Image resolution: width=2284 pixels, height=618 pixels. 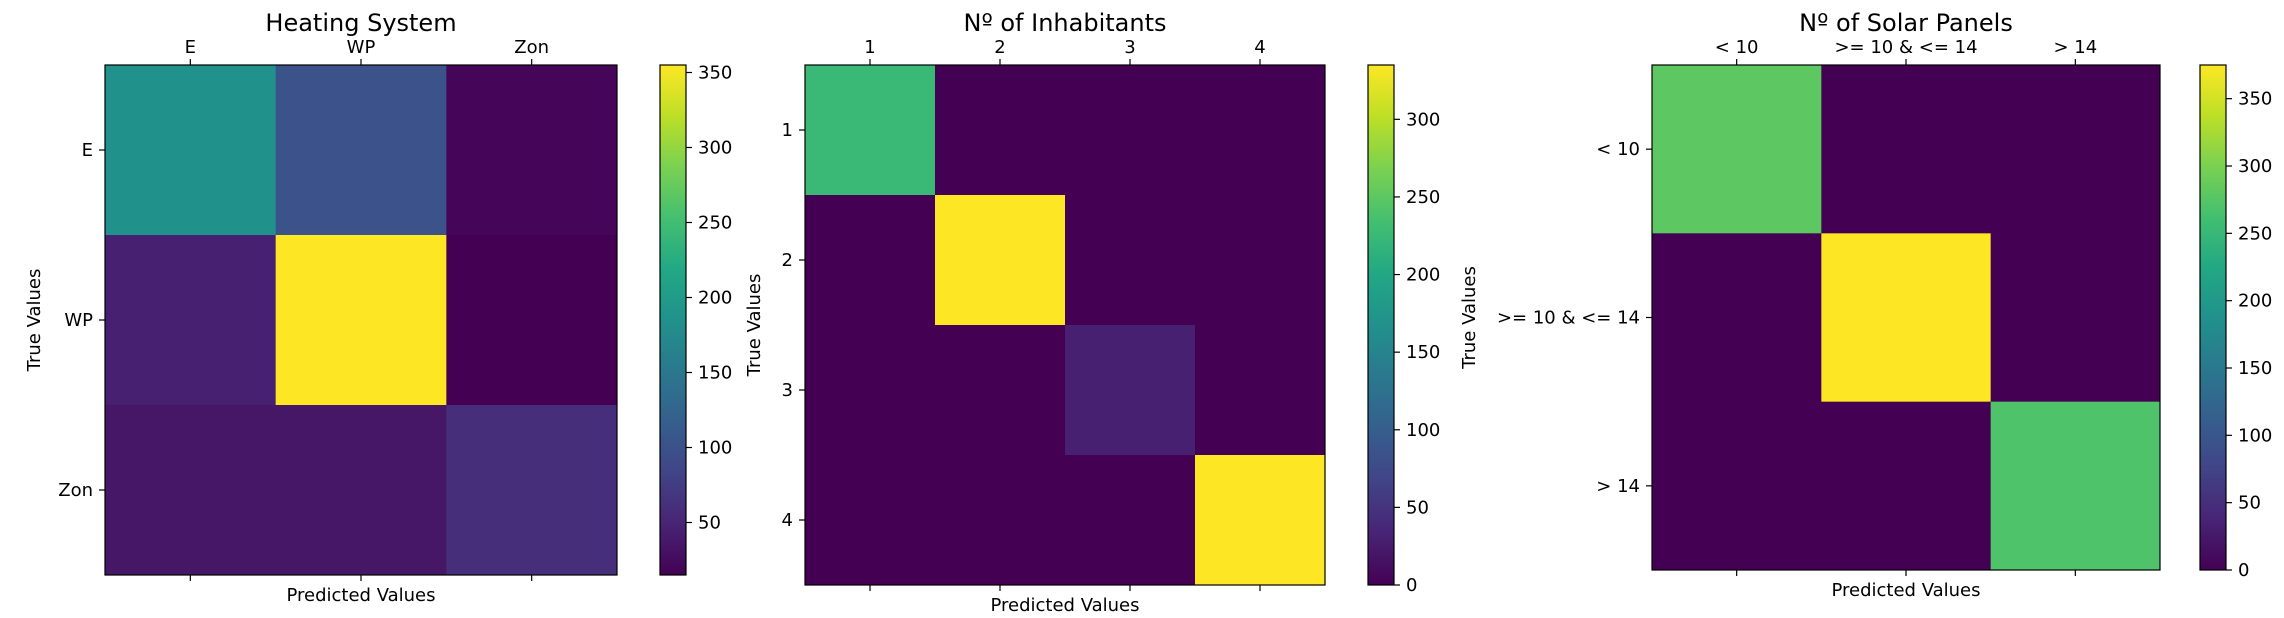 What do you see at coordinates (360, 23) in the screenshot?
I see `chart-title: Heating System` at bounding box center [360, 23].